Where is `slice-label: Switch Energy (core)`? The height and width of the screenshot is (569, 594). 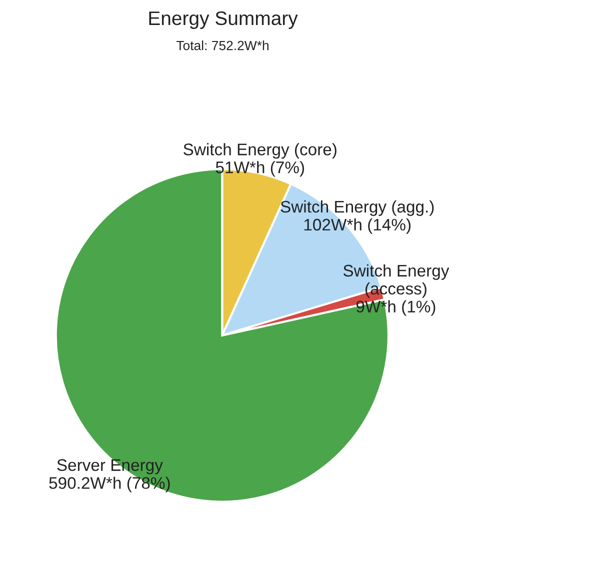
slice-label: Switch Energy (core) is located at coordinates (260, 151).